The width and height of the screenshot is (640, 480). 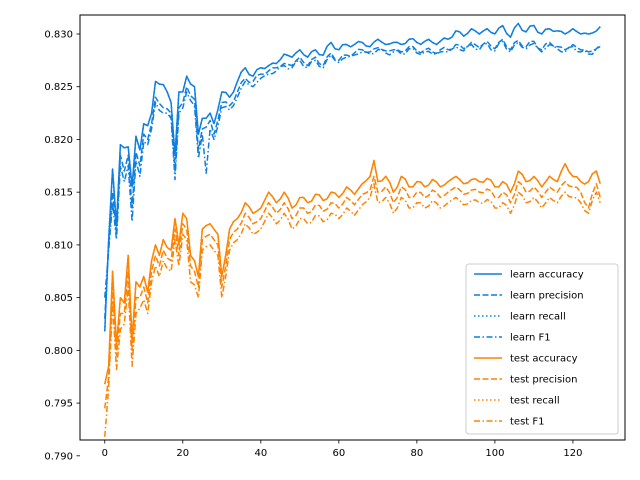 I want to click on y-tick-label: 0.815, so click(x=58, y=193).